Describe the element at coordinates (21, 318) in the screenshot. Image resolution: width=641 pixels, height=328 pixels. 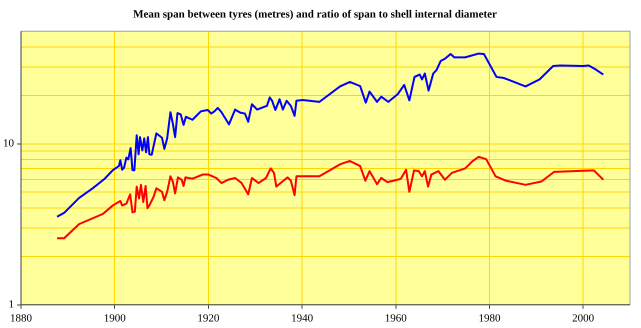
I see `x-tick-label: 1880` at that location.